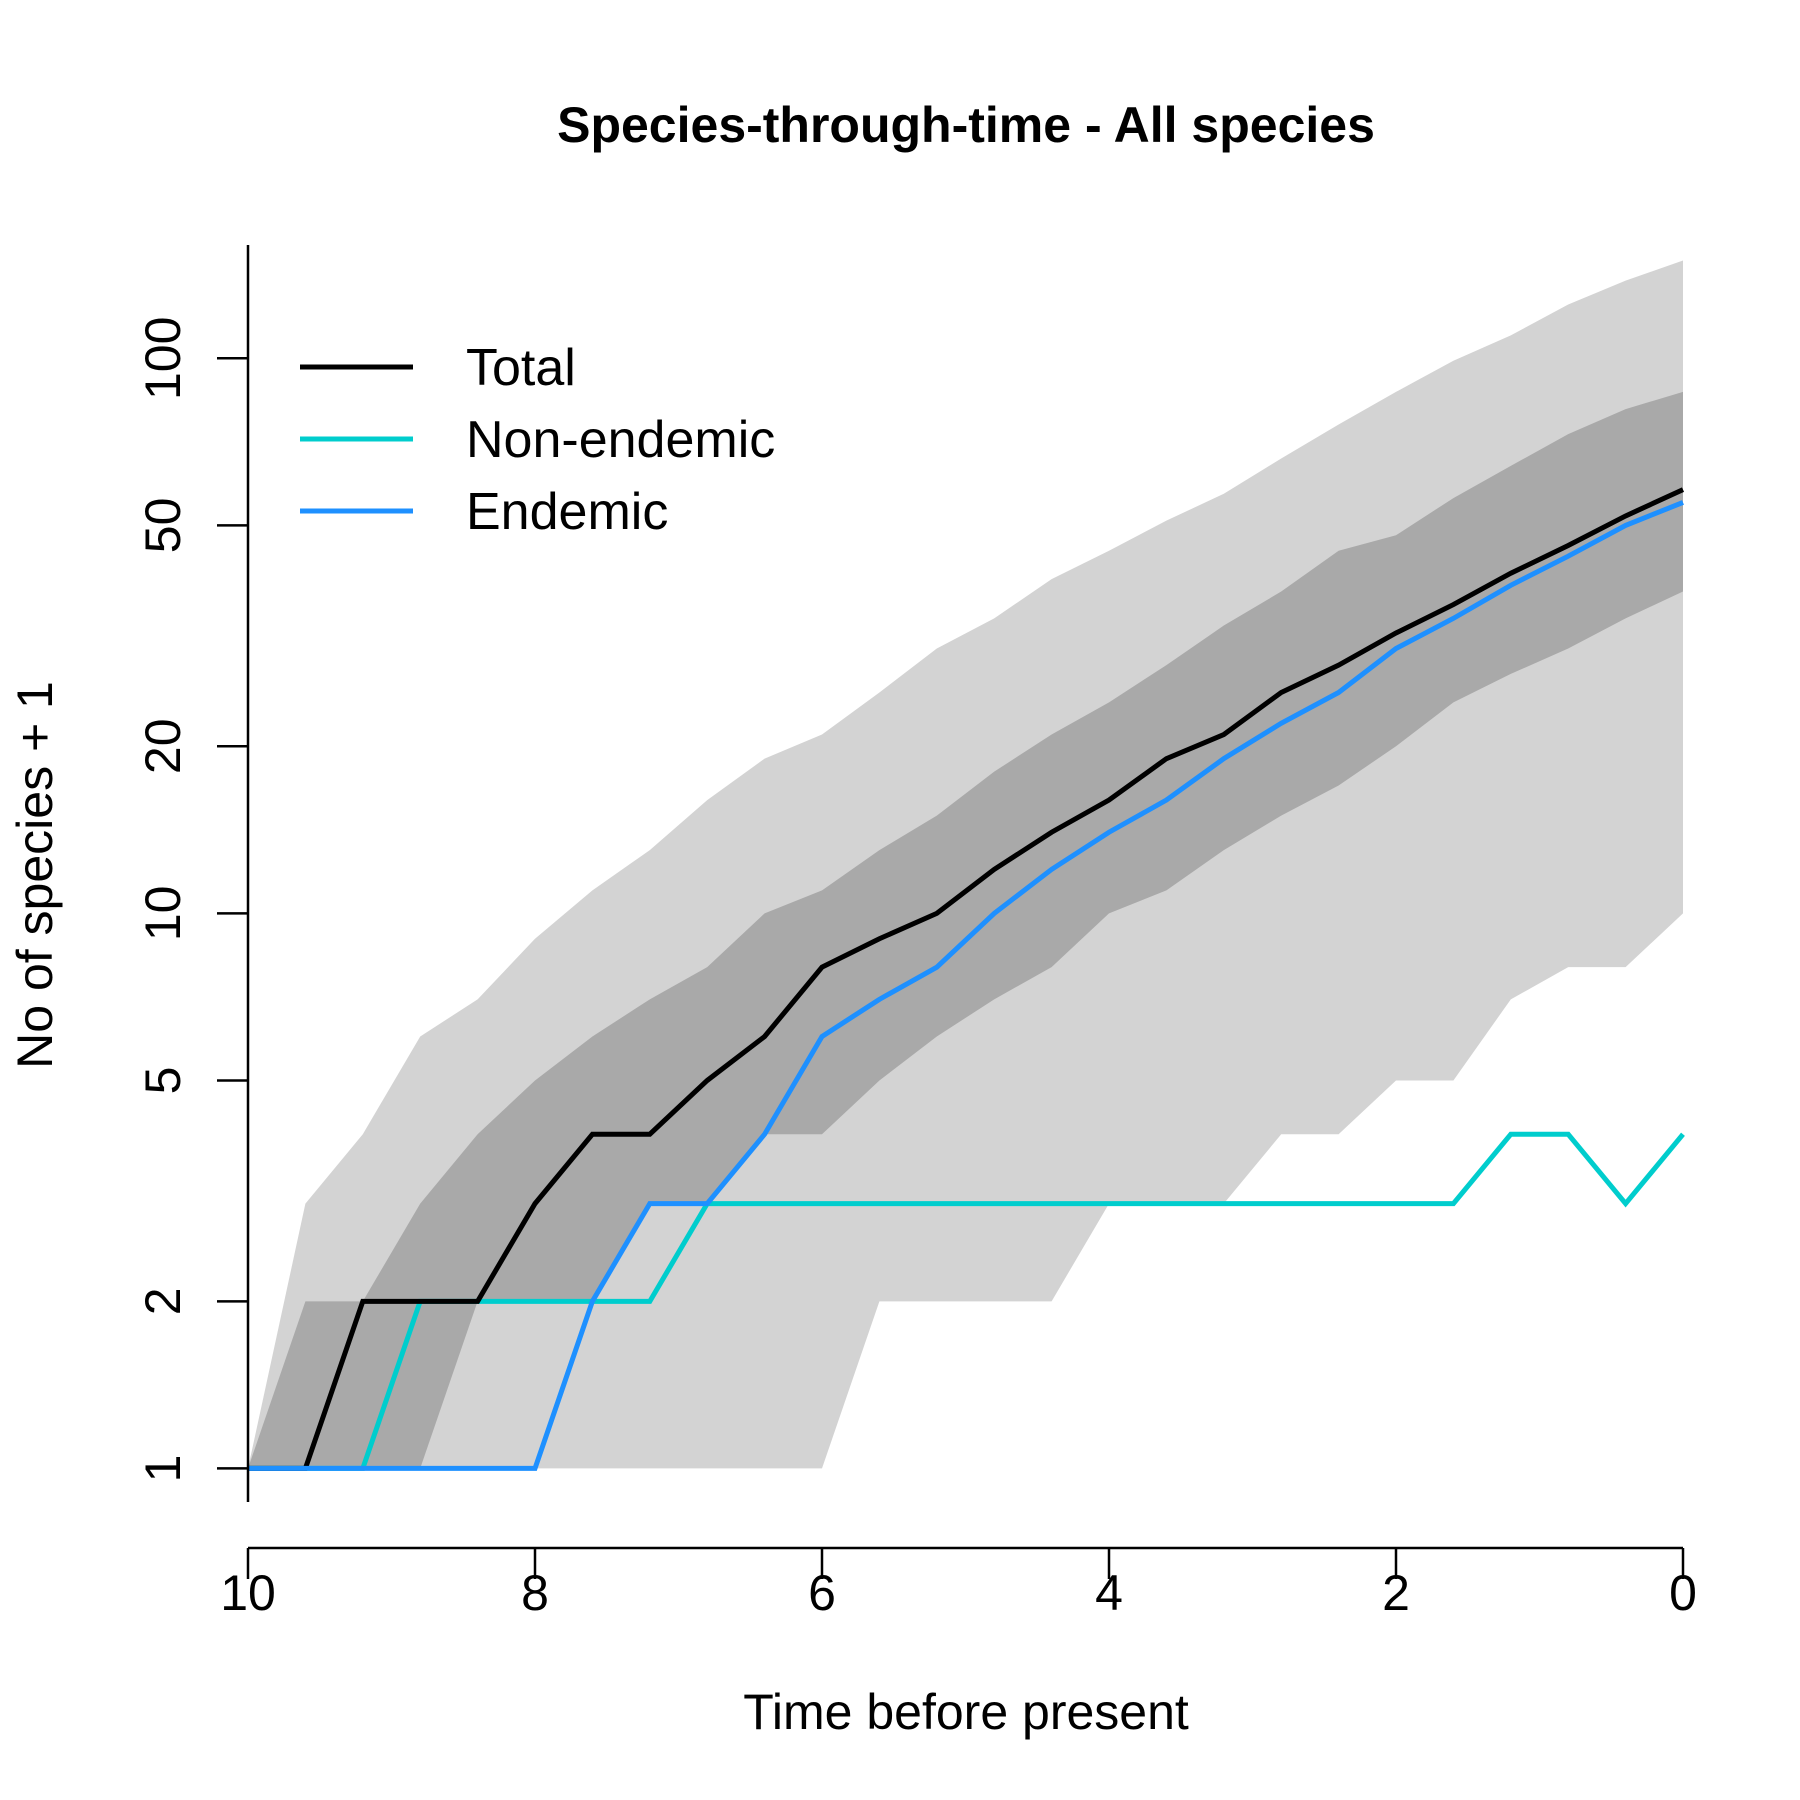 Image resolution: width=1800 pixels, height=1800 pixels. I want to click on x-tick-label: 10, so click(248, 1593).